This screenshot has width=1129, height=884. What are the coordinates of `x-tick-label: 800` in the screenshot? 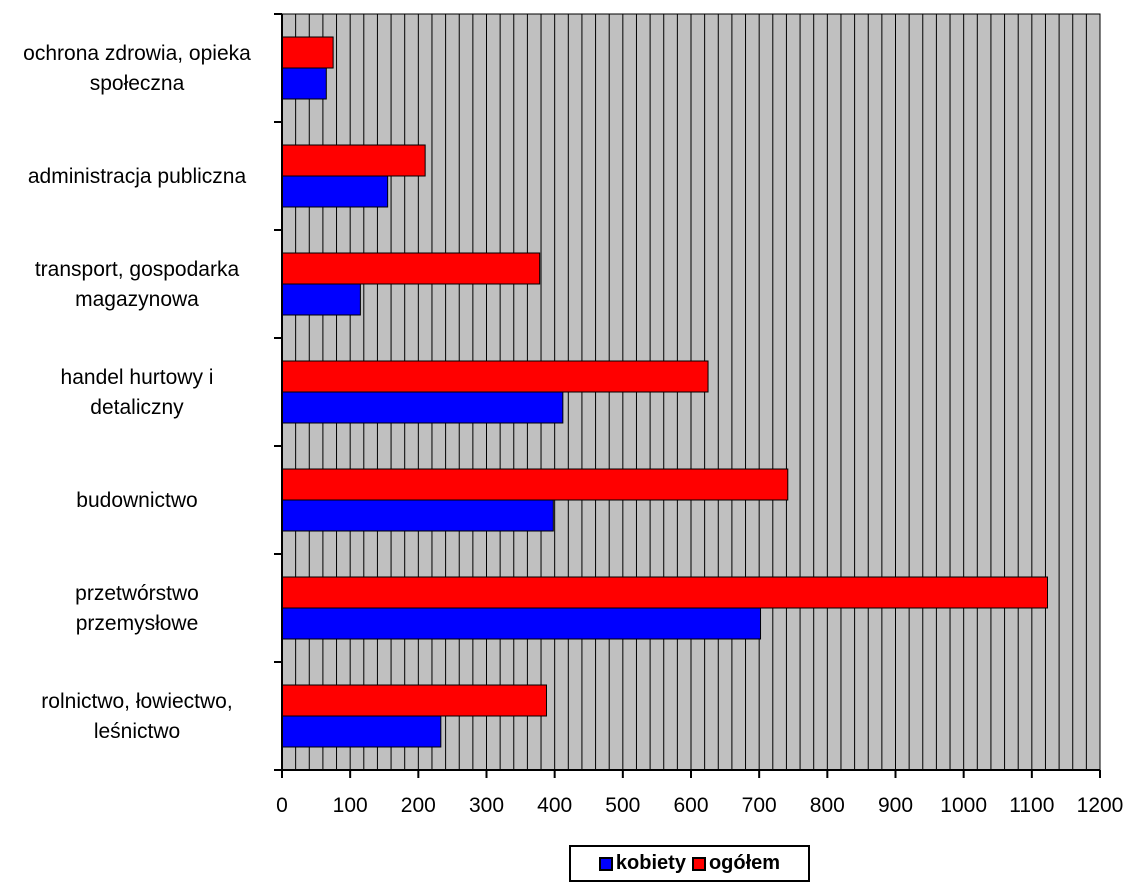 It's located at (827, 805).